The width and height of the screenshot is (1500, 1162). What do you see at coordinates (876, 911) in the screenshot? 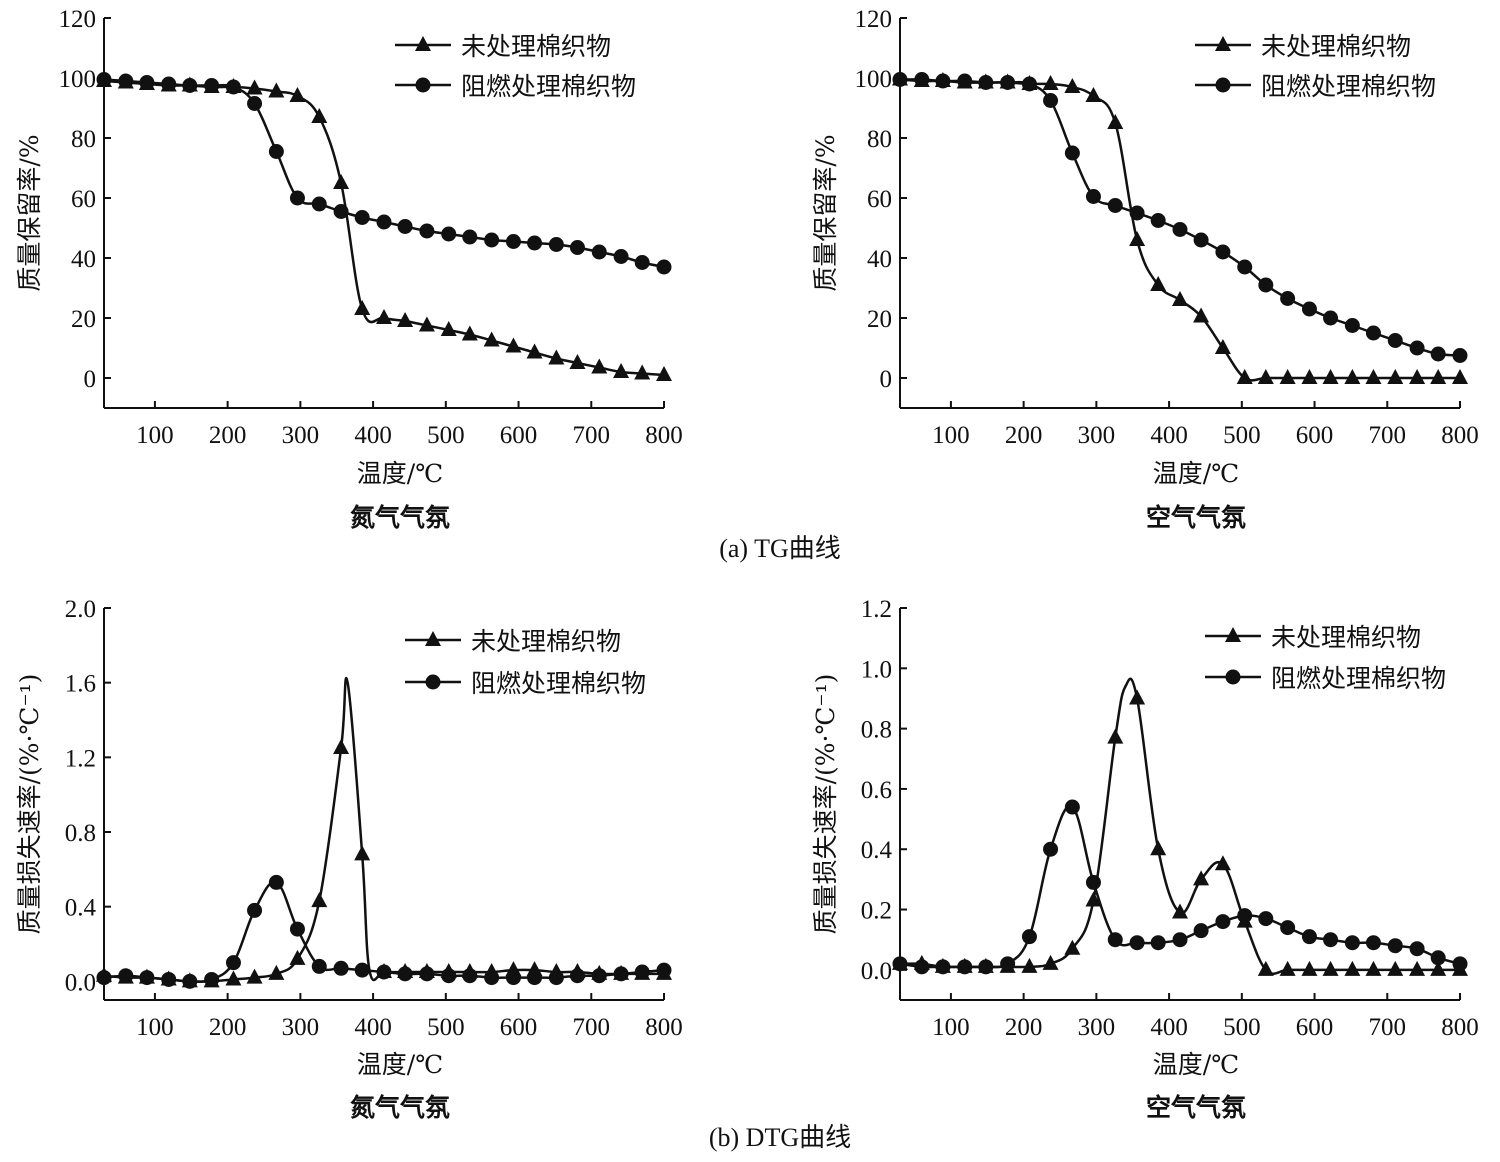
I see `y-tick-label: 0.2` at bounding box center [876, 911].